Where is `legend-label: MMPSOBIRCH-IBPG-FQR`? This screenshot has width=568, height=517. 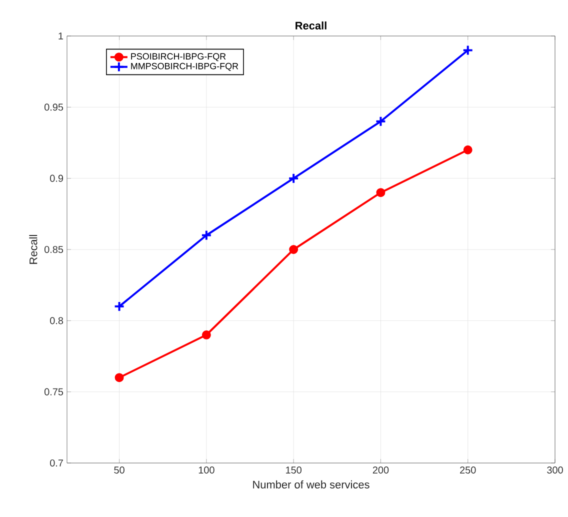 legend-label: MMPSOBIRCH-IBPG-FQR is located at coordinates (184, 66).